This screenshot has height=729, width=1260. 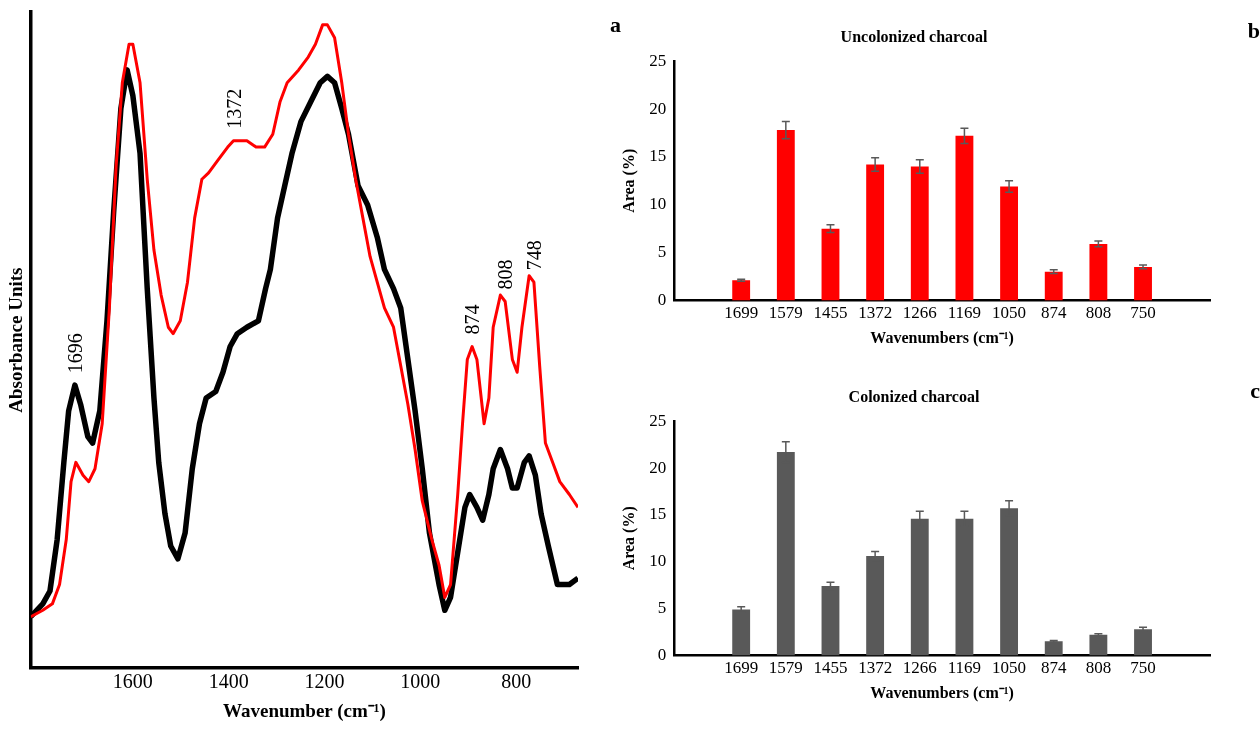 What do you see at coordinates (233, 108) in the screenshot?
I see `annotation: 1372` at bounding box center [233, 108].